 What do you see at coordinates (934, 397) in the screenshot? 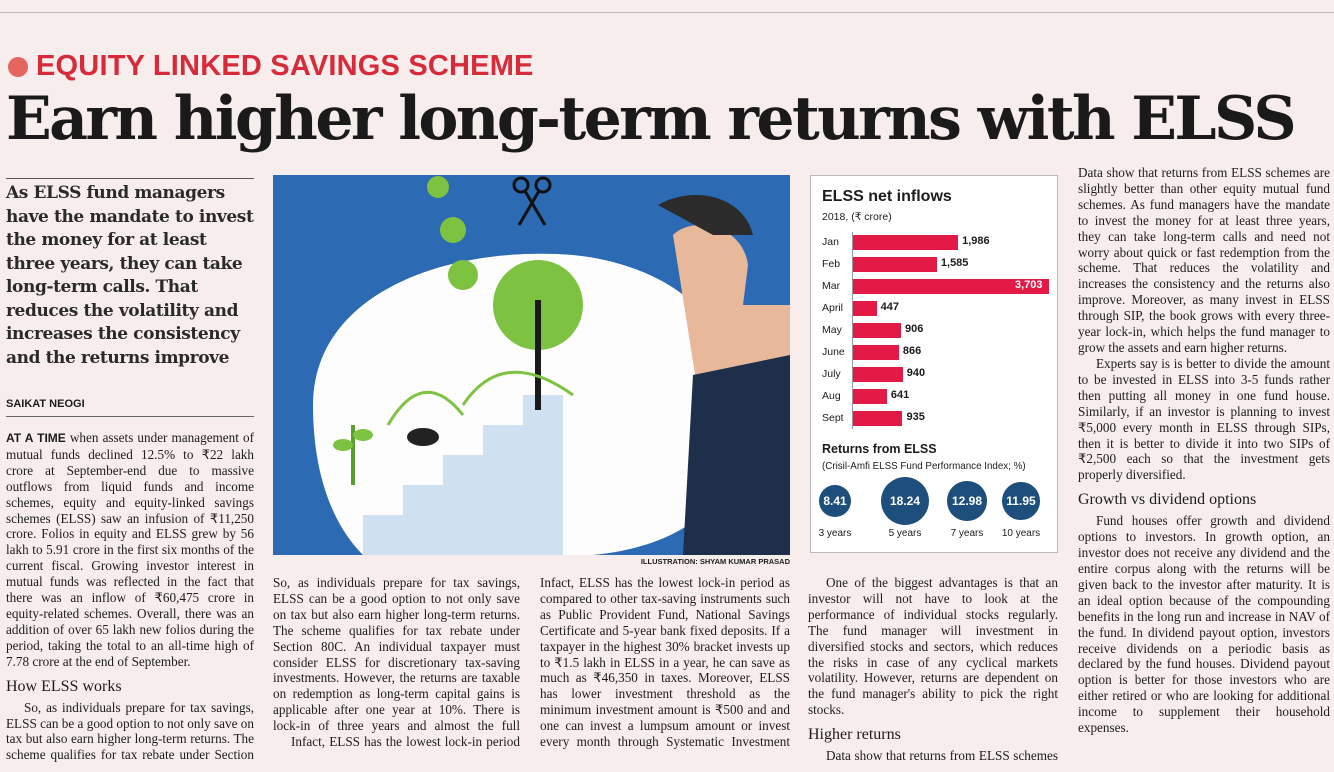
I see `bar-row: Aug 641` at bounding box center [934, 397].